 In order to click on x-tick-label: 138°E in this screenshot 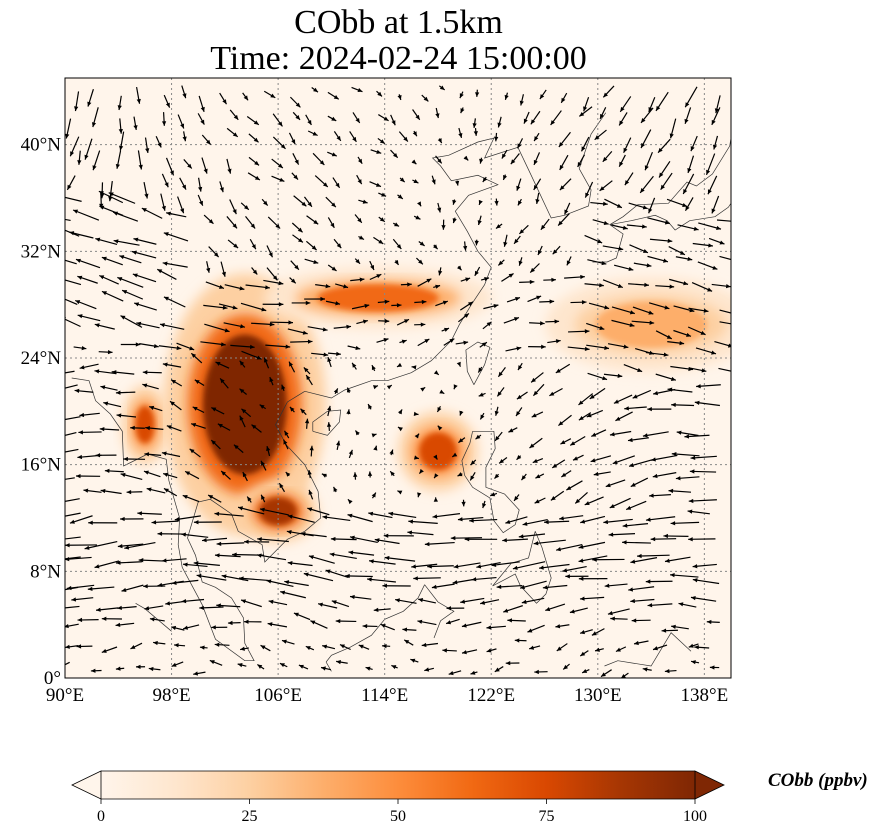, I will do `click(705, 695)`.